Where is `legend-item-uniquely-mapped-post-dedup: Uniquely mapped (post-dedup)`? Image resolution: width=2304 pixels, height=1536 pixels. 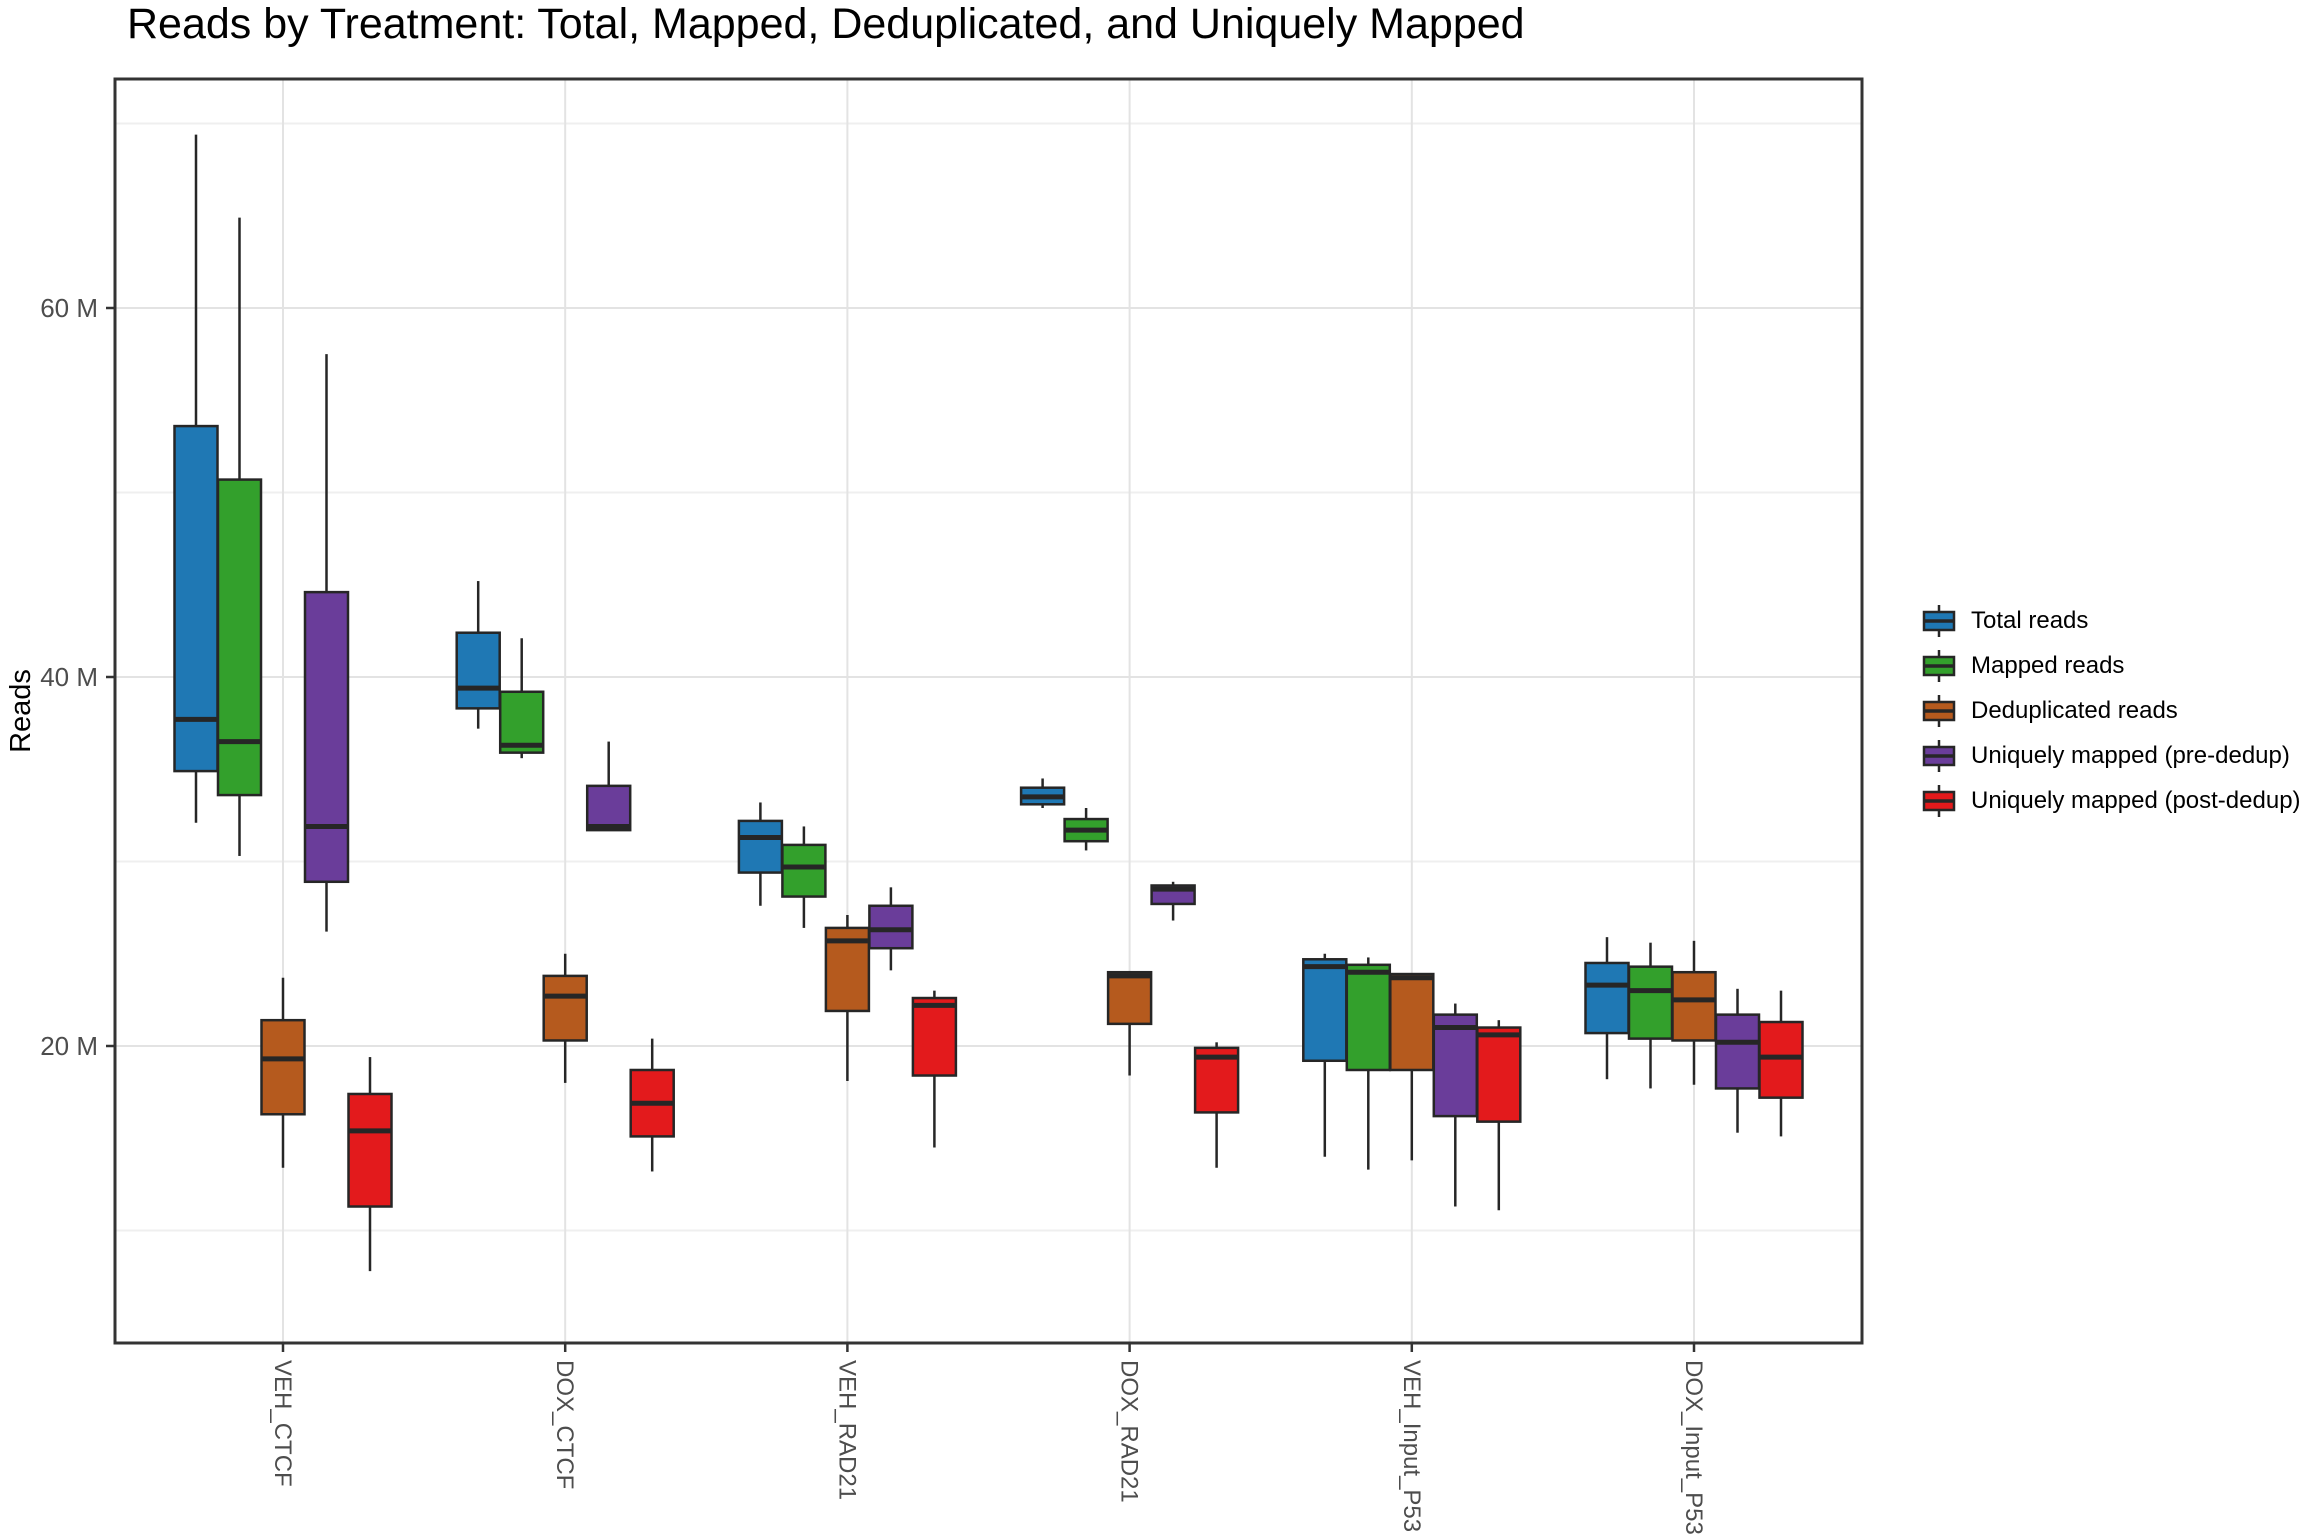
legend-item-uniquely-mapped-post-dedup: Uniquely mapped (post-dedup) is located at coordinates (2111, 801).